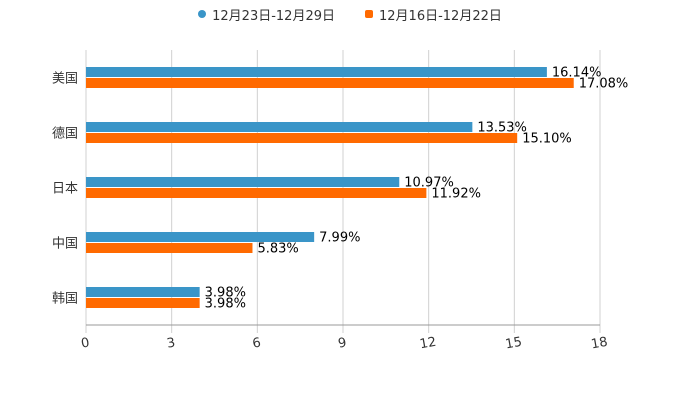 The width and height of the screenshot is (700, 400). Describe the element at coordinates (256, 343) in the screenshot. I see `x-tick-label: 6` at that location.